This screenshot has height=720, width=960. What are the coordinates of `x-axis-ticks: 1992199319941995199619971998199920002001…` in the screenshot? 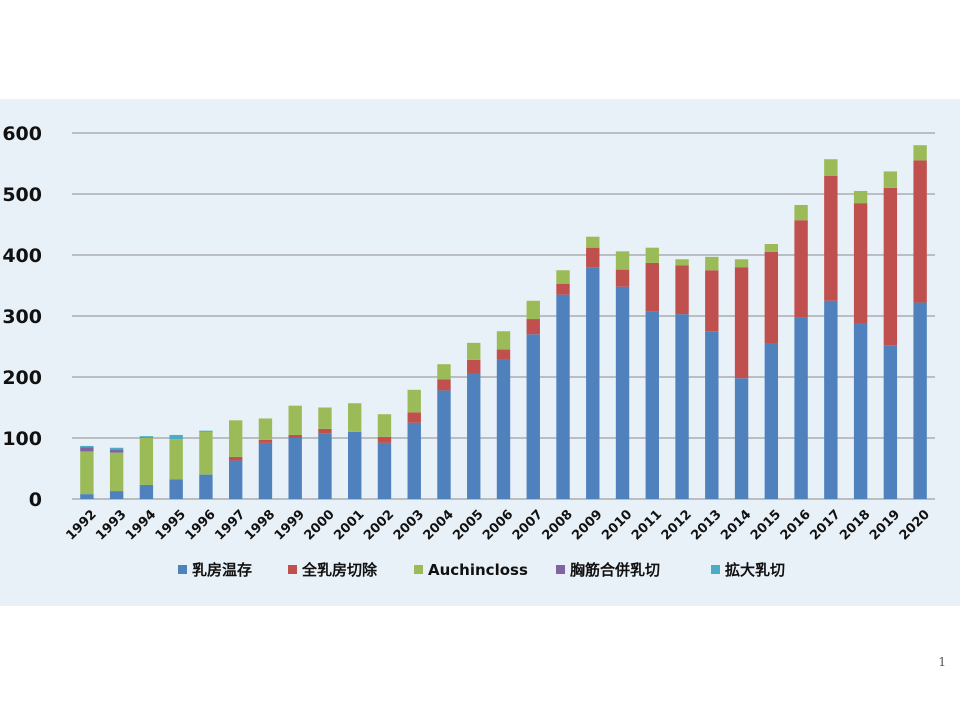 It's located at (498, 525).